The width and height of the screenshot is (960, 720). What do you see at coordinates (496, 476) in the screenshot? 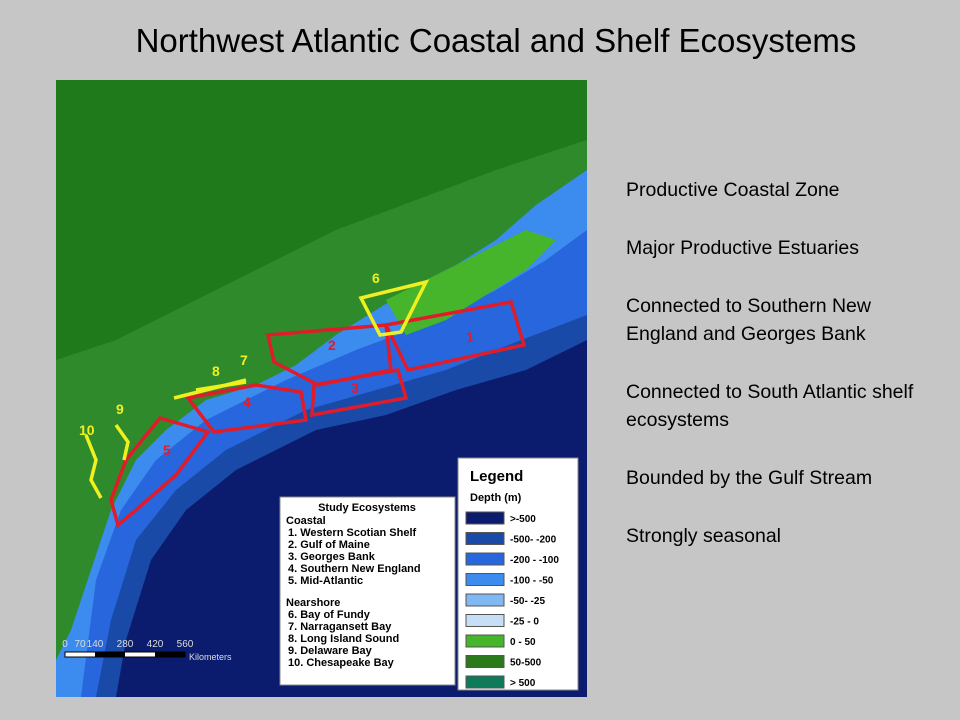
I see `legend-title: Legend` at bounding box center [496, 476].